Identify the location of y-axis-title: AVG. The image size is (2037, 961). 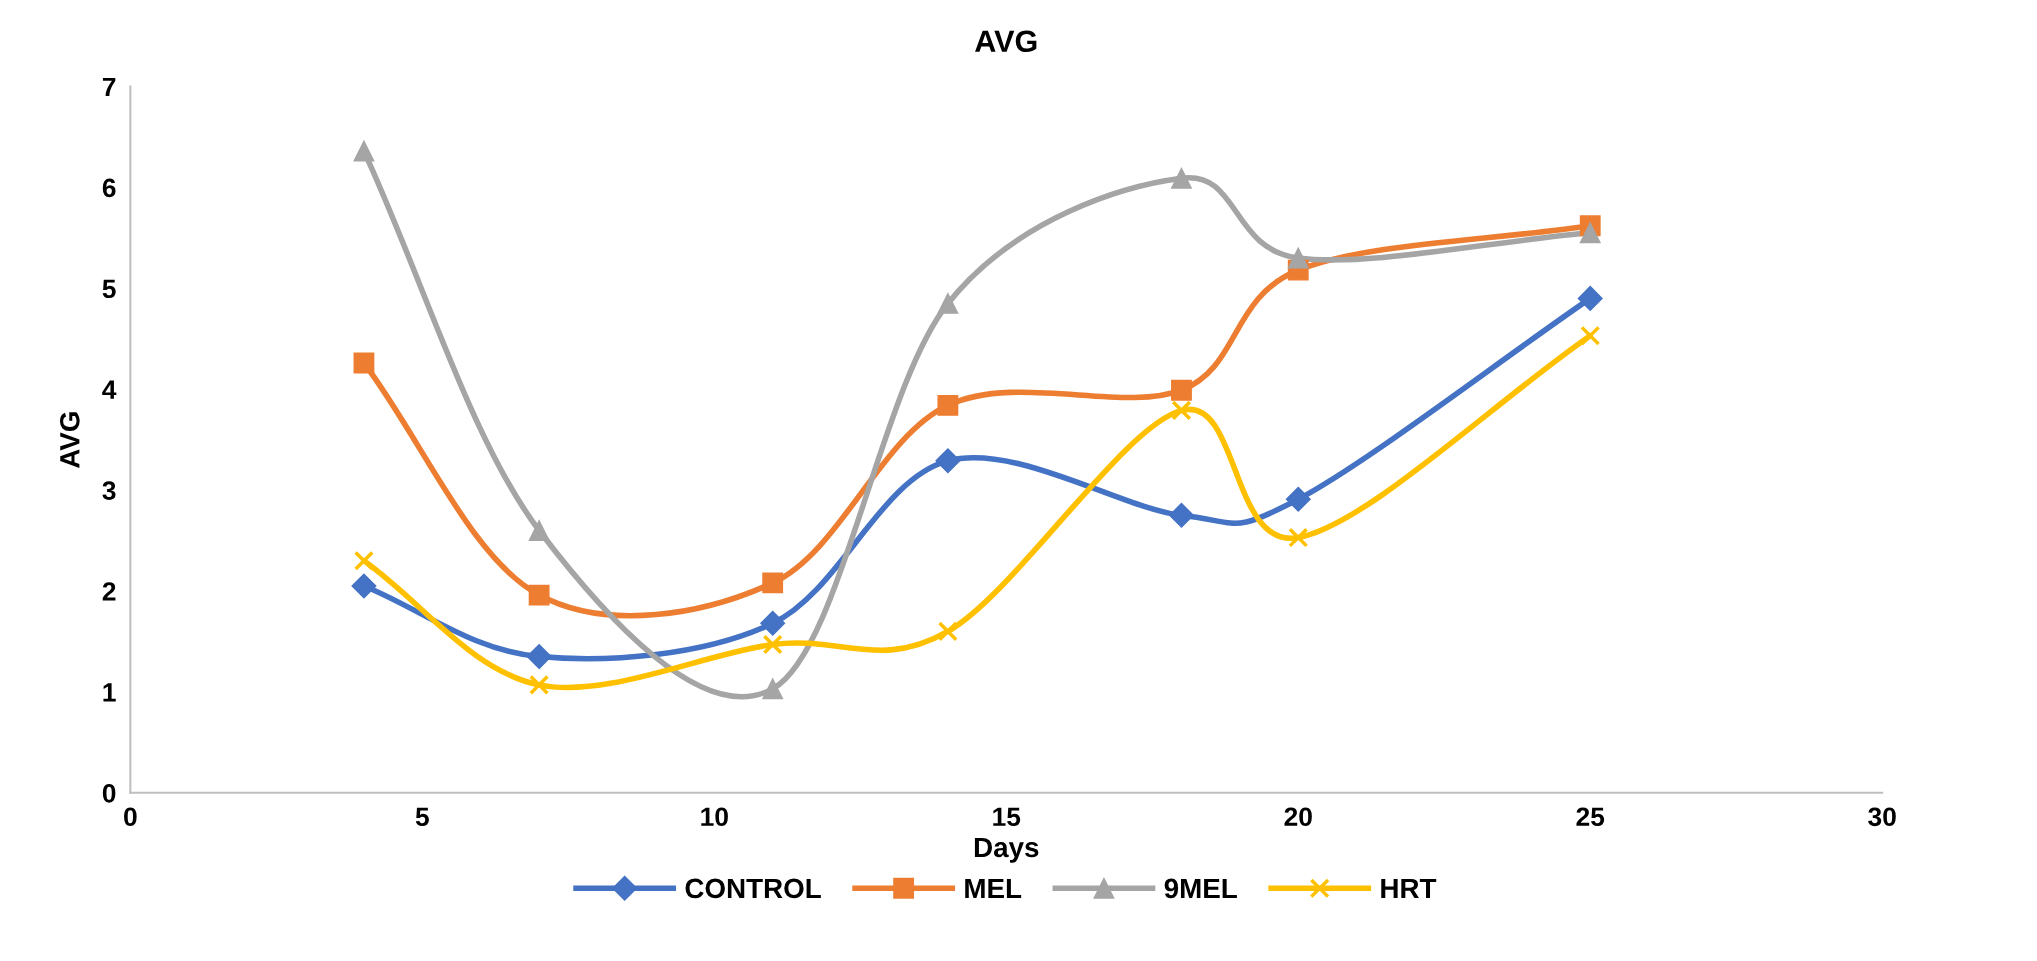
(69, 440).